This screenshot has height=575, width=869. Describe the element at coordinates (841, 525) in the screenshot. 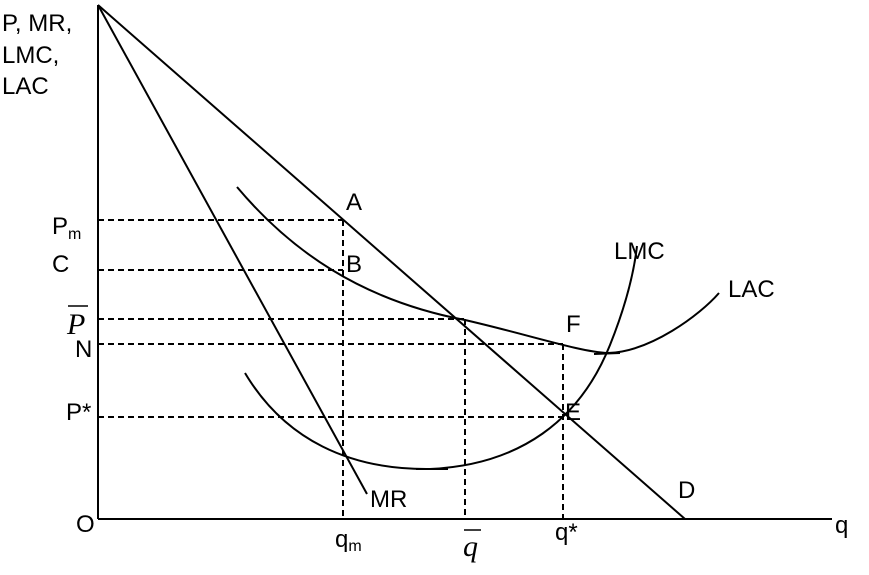

I see `x-axis-label: q` at that location.